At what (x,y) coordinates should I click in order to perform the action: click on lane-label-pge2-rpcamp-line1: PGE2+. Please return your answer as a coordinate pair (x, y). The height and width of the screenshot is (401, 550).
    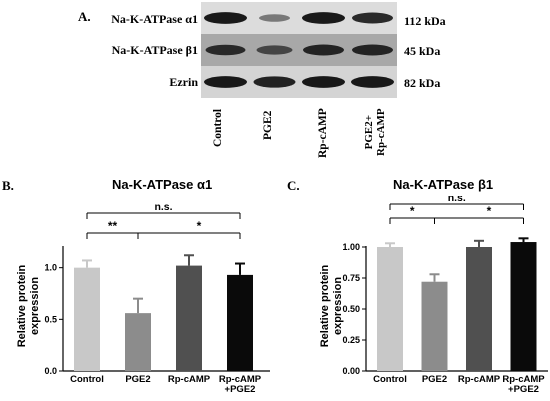
    Looking at the image, I should click on (369, 132).